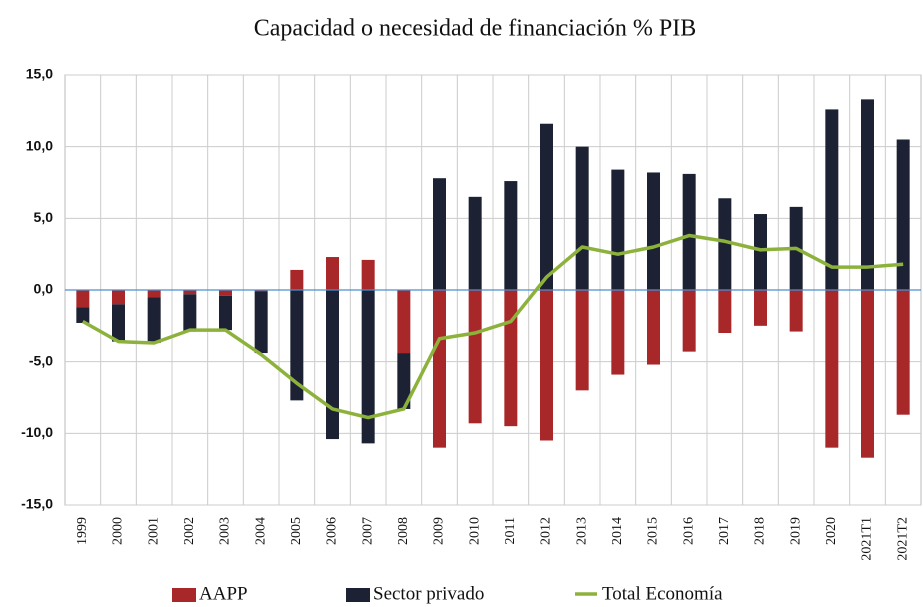 Image resolution: width=923 pixels, height=607 pixels. What do you see at coordinates (39, 145) in the screenshot?
I see `y-tick-label: 10,0` at bounding box center [39, 145].